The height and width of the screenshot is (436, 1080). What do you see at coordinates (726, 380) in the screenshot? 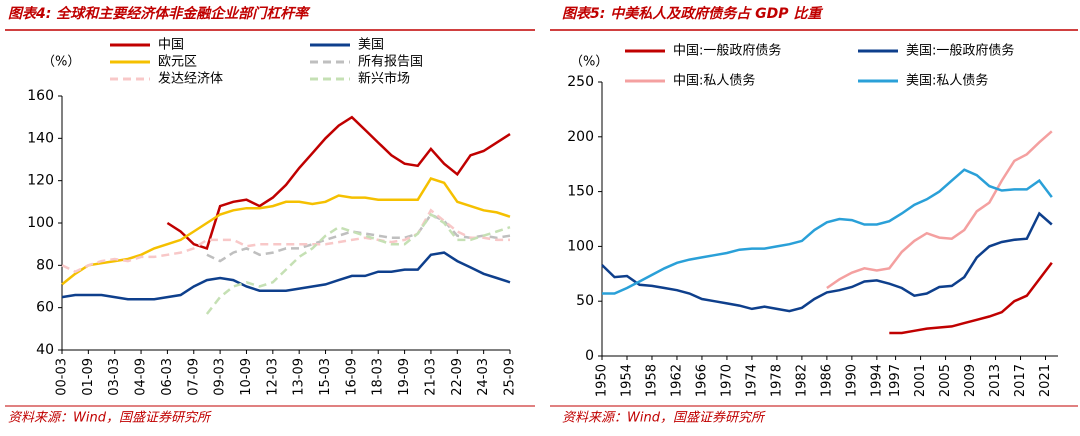
I see `x-tick-label: 1970` at bounding box center [726, 380].